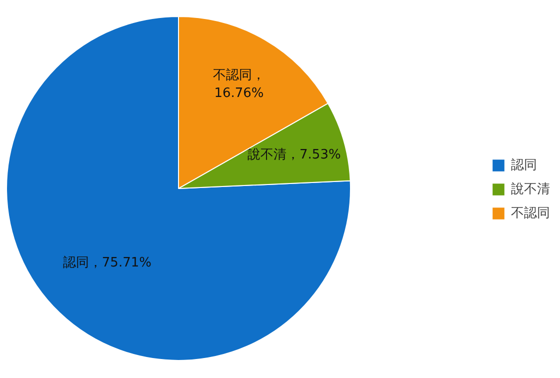 This screenshot has width=560, height=378. I want to click on legend-label: 認同, so click(524, 165).